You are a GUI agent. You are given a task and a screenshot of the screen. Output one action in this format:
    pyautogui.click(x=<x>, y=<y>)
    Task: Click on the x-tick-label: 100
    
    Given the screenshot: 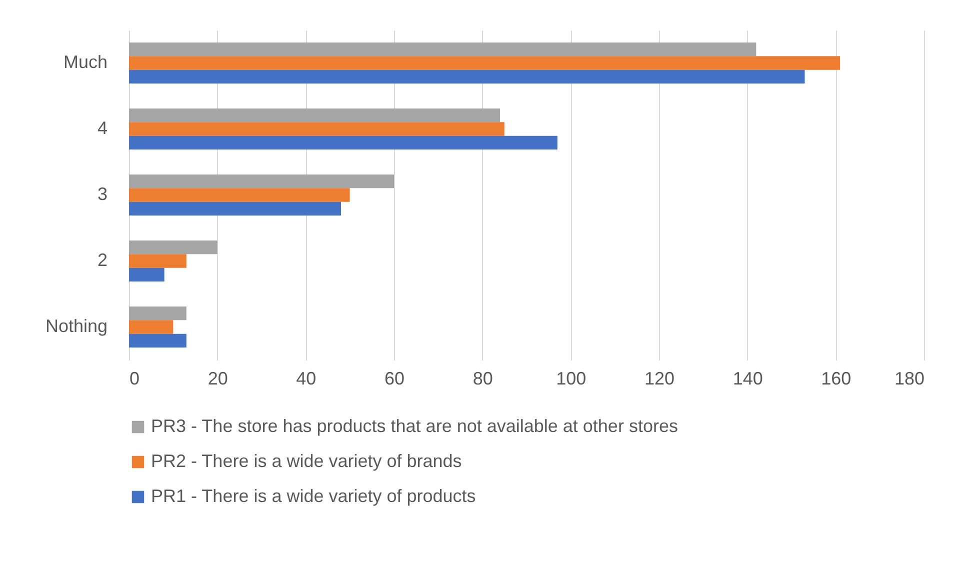 What is the action you would take?
    pyautogui.click(x=571, y=378)
    